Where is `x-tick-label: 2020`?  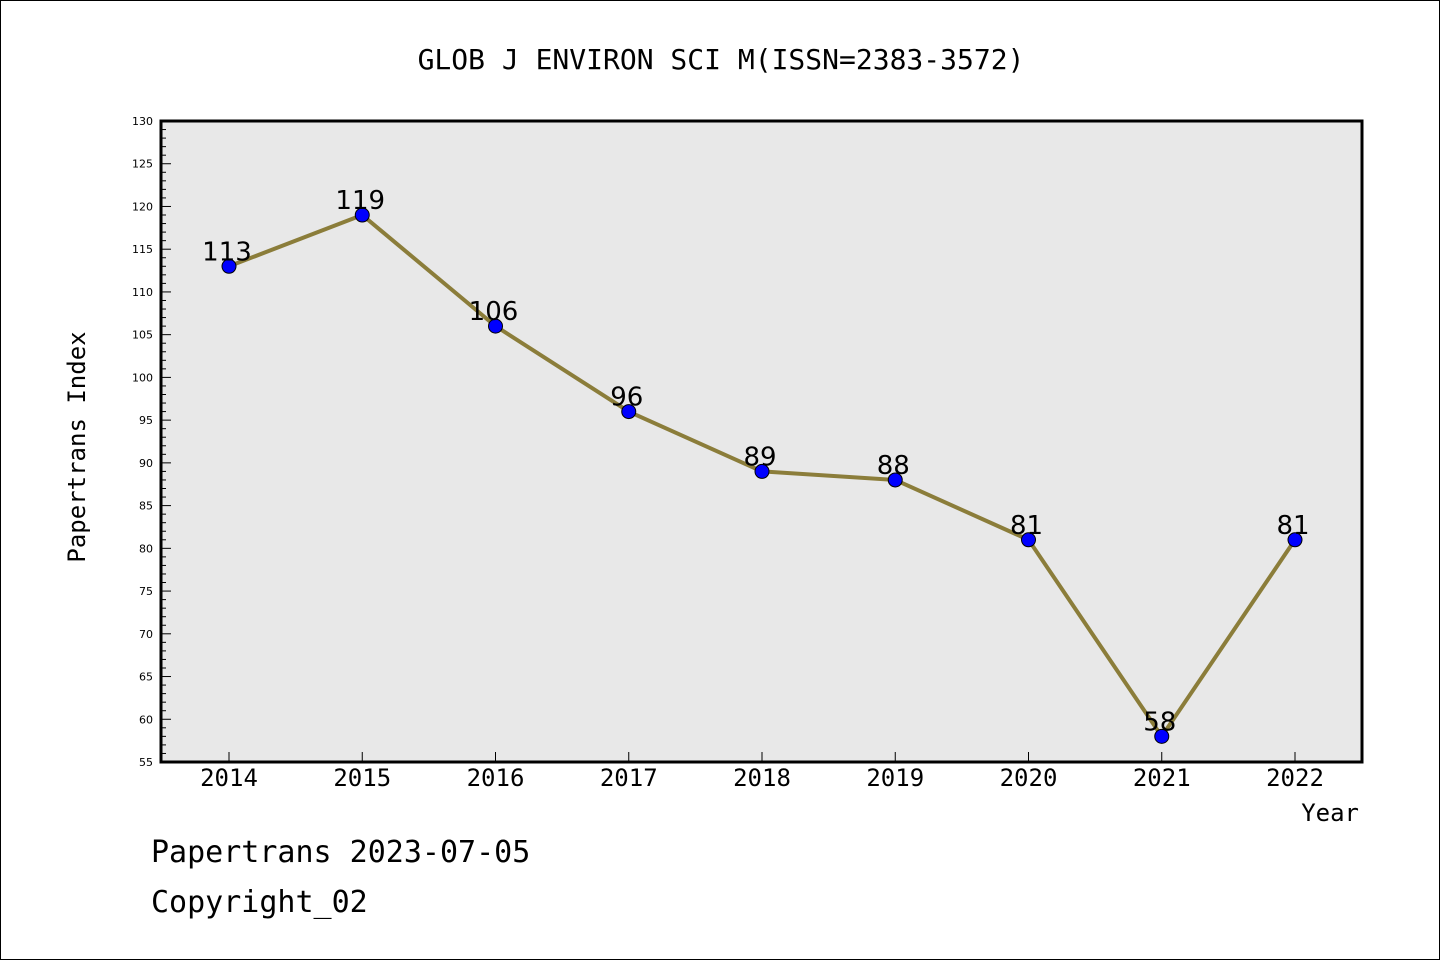 x-tick-label: 2020 is located at coordinates (1029, 778).